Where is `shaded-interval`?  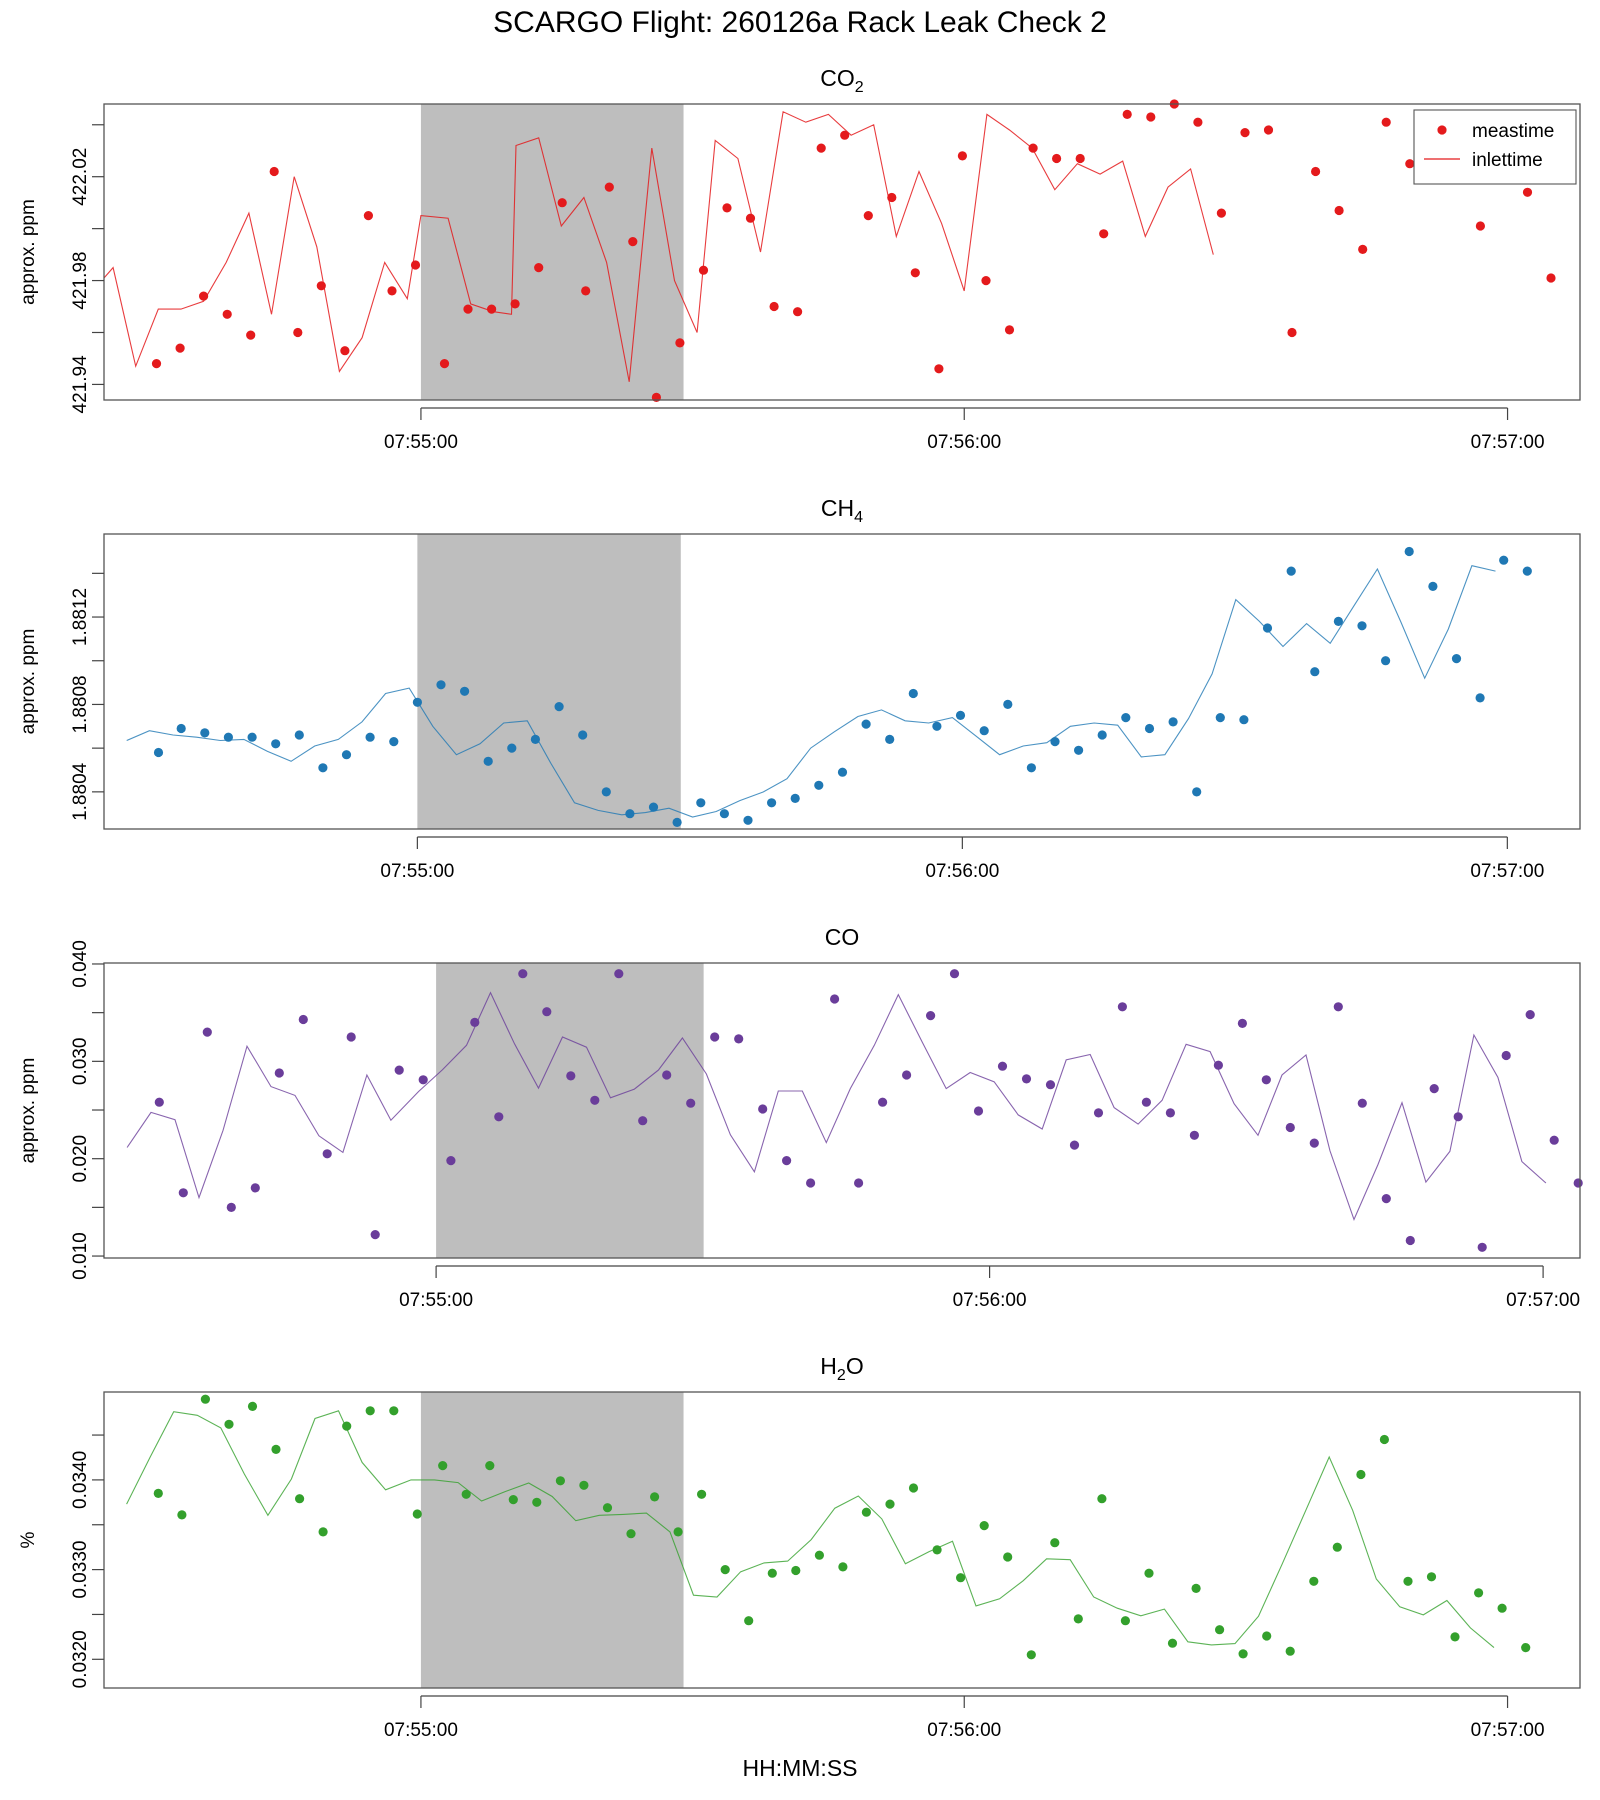
shaded-interval is located at coordinates (570, 1110).